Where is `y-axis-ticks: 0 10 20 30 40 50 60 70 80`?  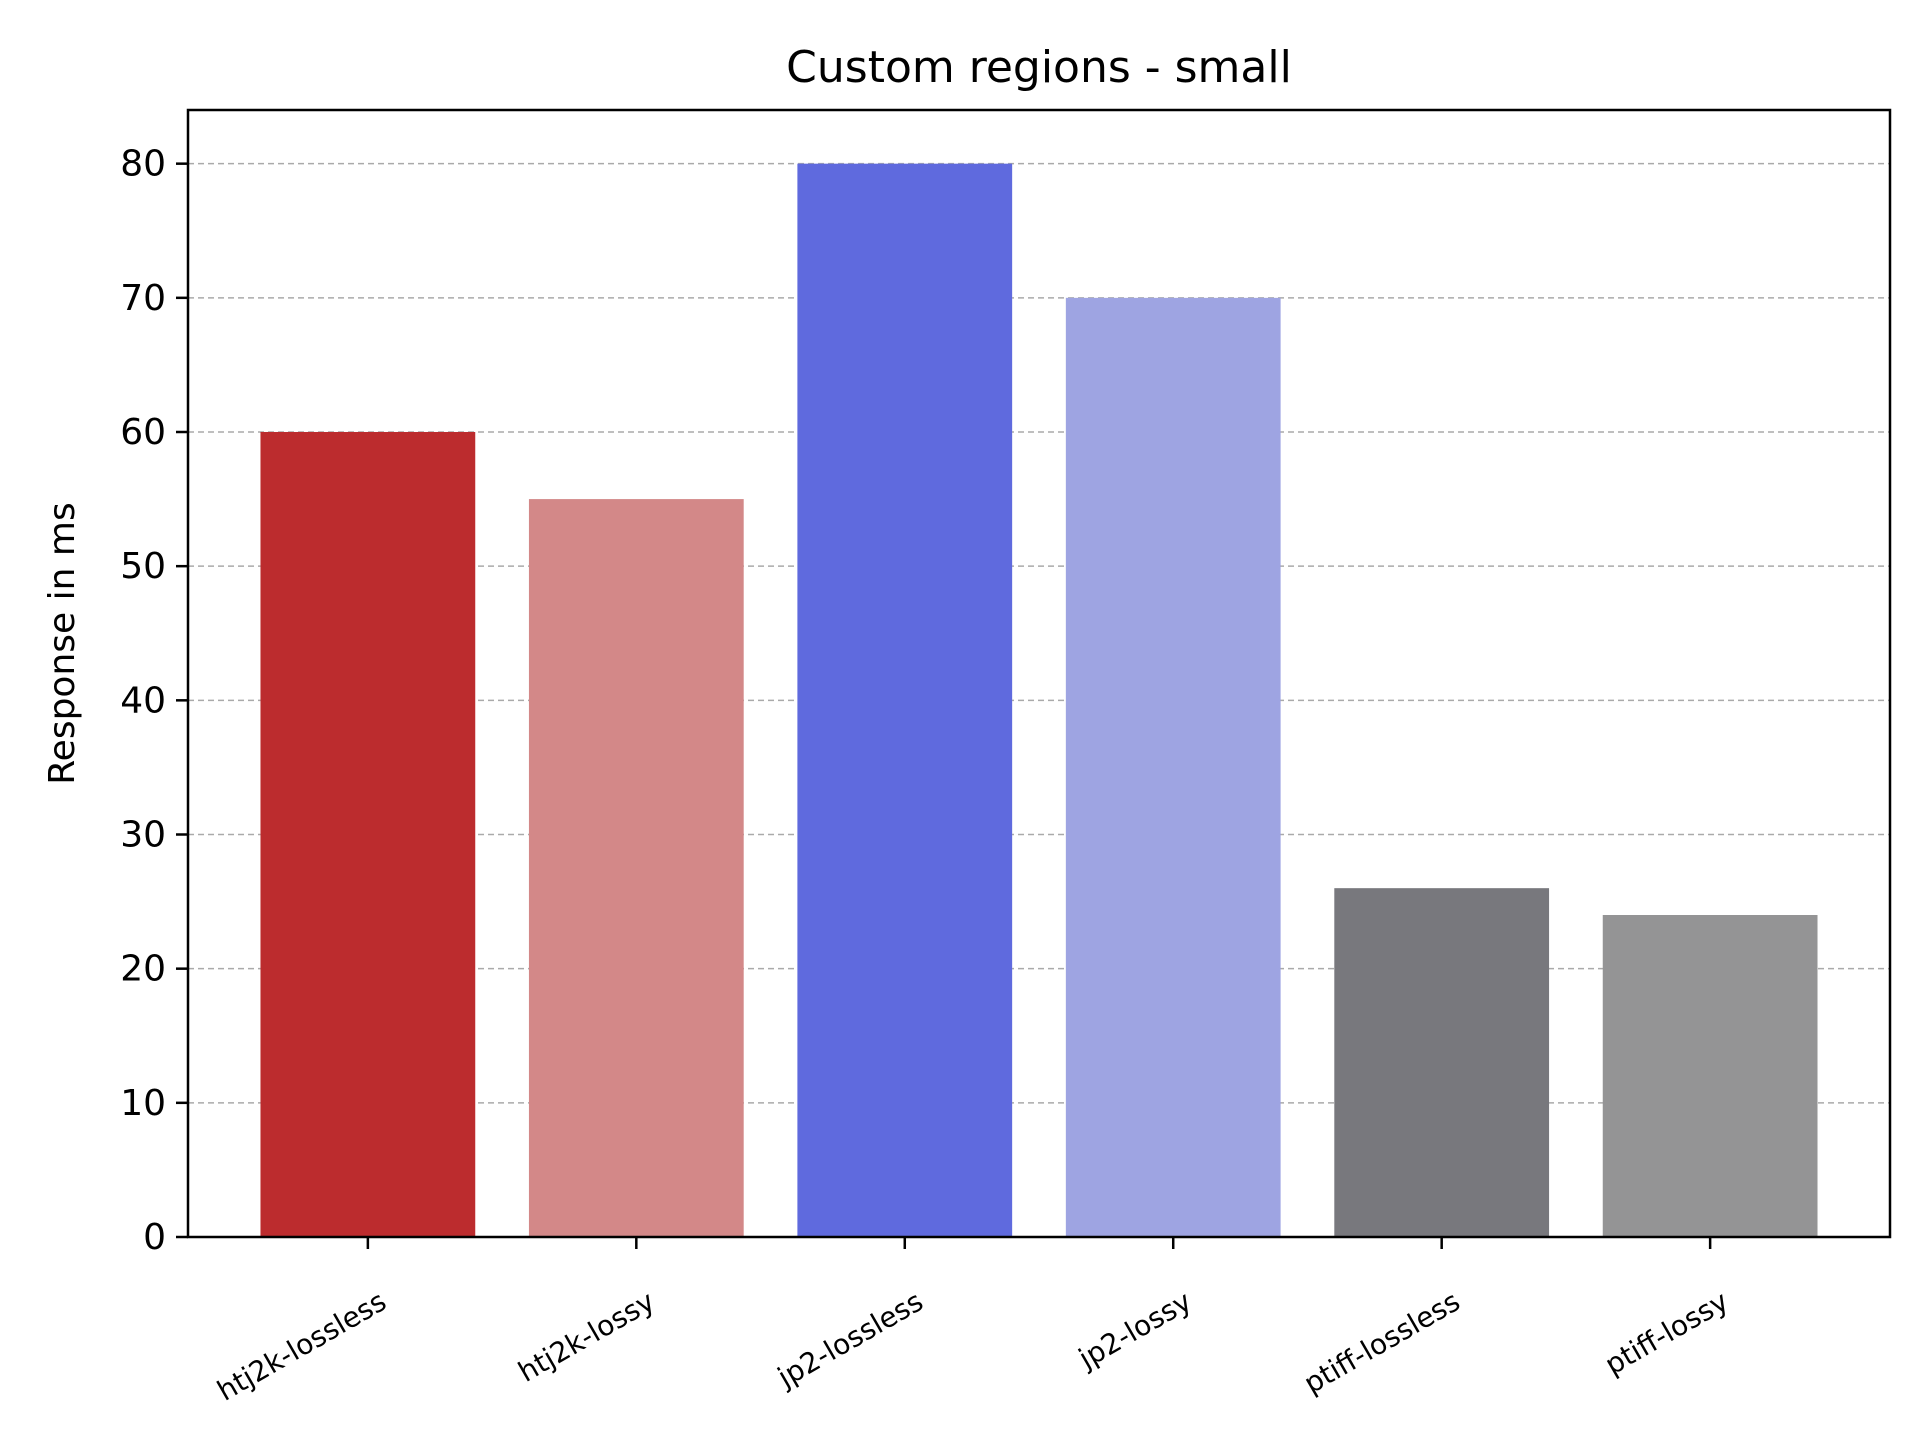
y-axis-ticks: 0 10 20 30 40 50 60 70 80 is located at coordinates (154, 701).